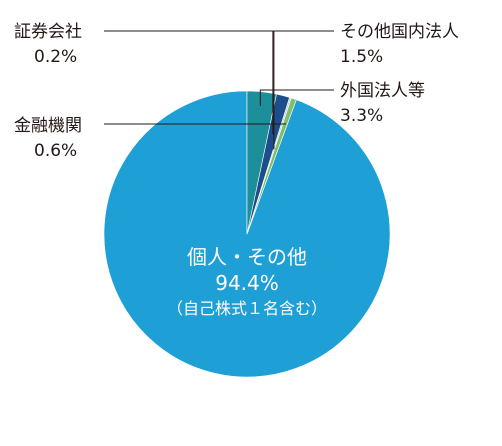 The height and width of the screenshot is (446, 502). I want to click on slice-label-kojin-sonota: 個人・その他, so click(247, 257).